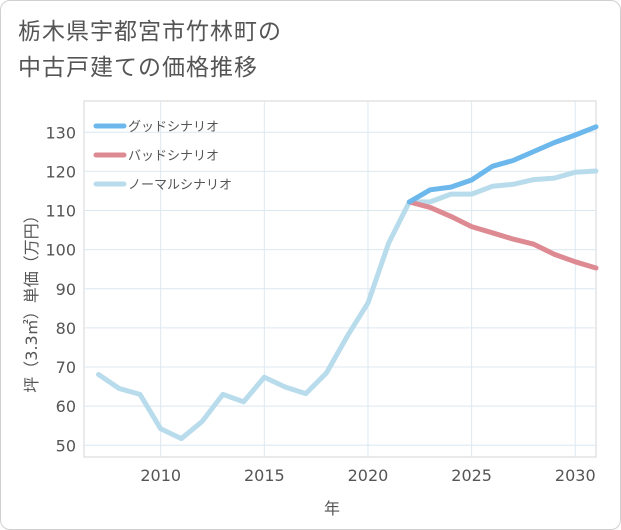 The height and width of the screenshot is (530, 621). Describe the element at coordinates (471, 475) in the screenshot. I see `x-tick-label: 2025` at that location.